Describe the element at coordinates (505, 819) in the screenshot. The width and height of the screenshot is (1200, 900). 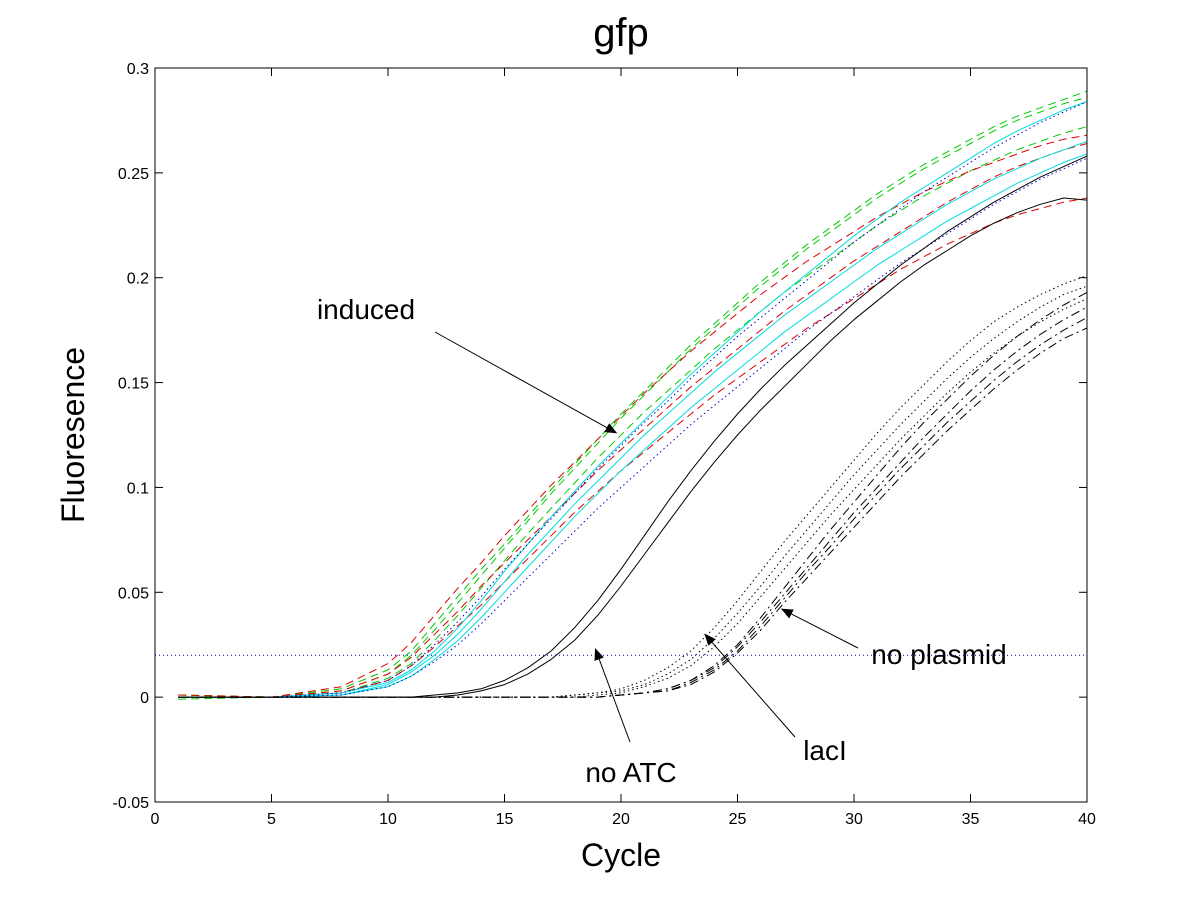
I see `x-tick-label: 15` at that location.